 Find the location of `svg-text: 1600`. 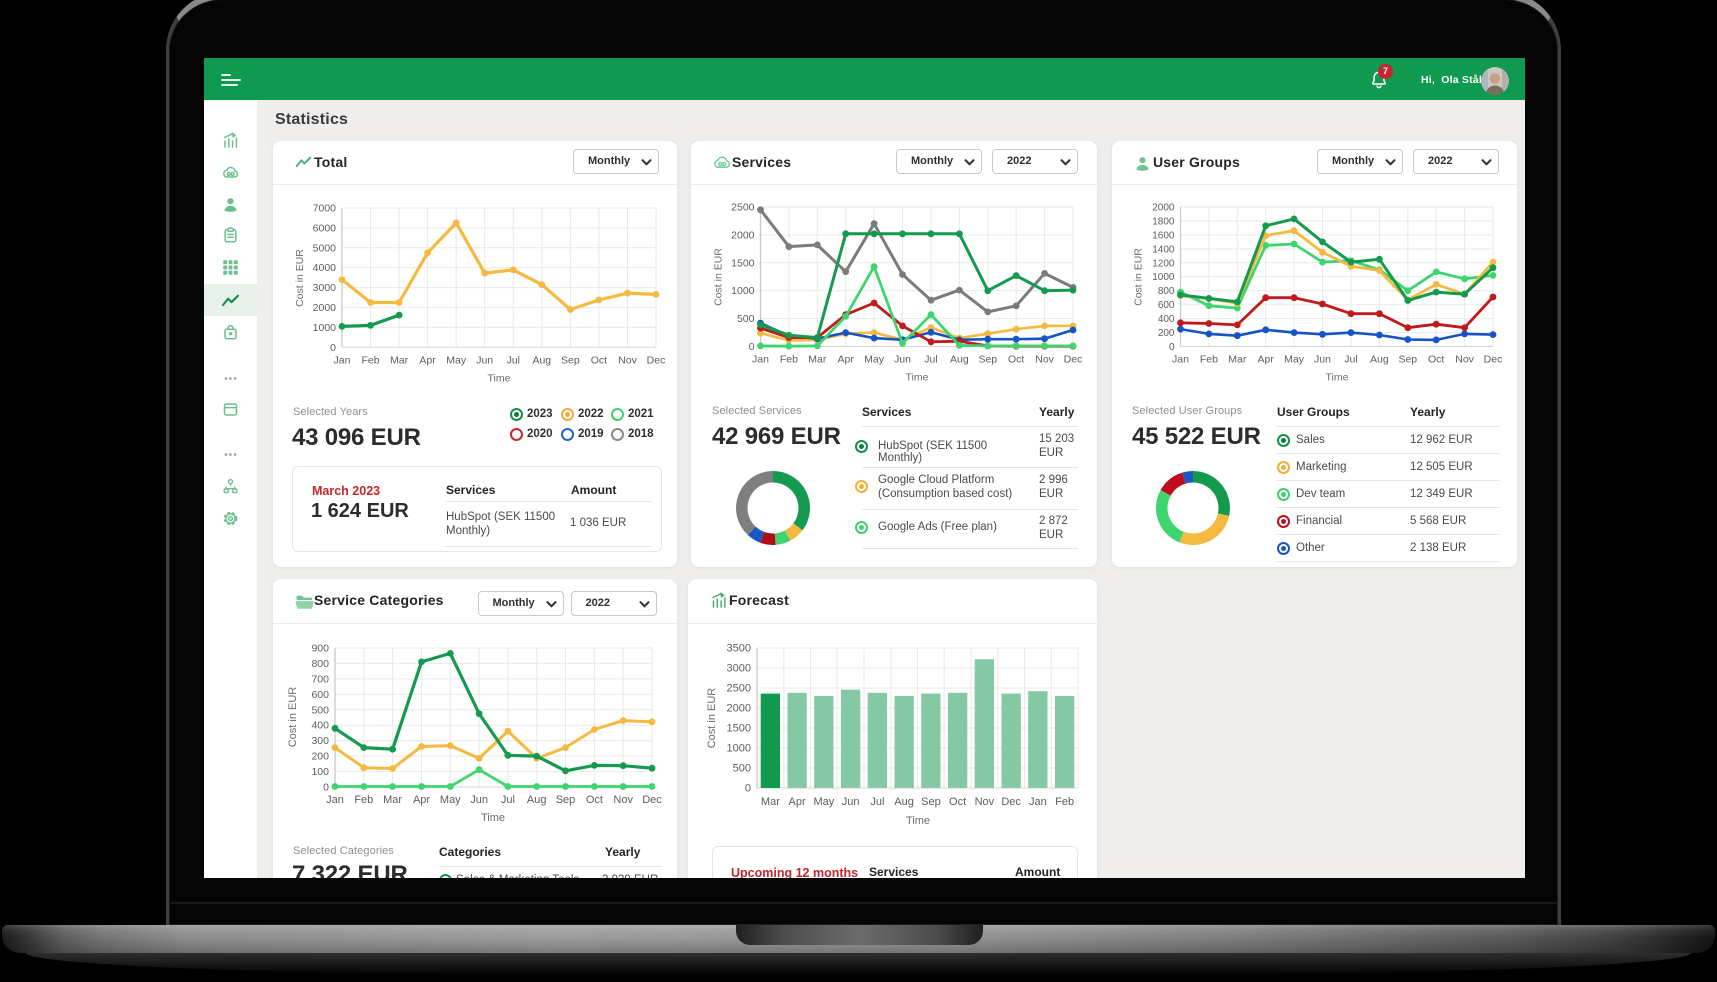

svg-text: 1600 is located at coordinates (1163, 235).